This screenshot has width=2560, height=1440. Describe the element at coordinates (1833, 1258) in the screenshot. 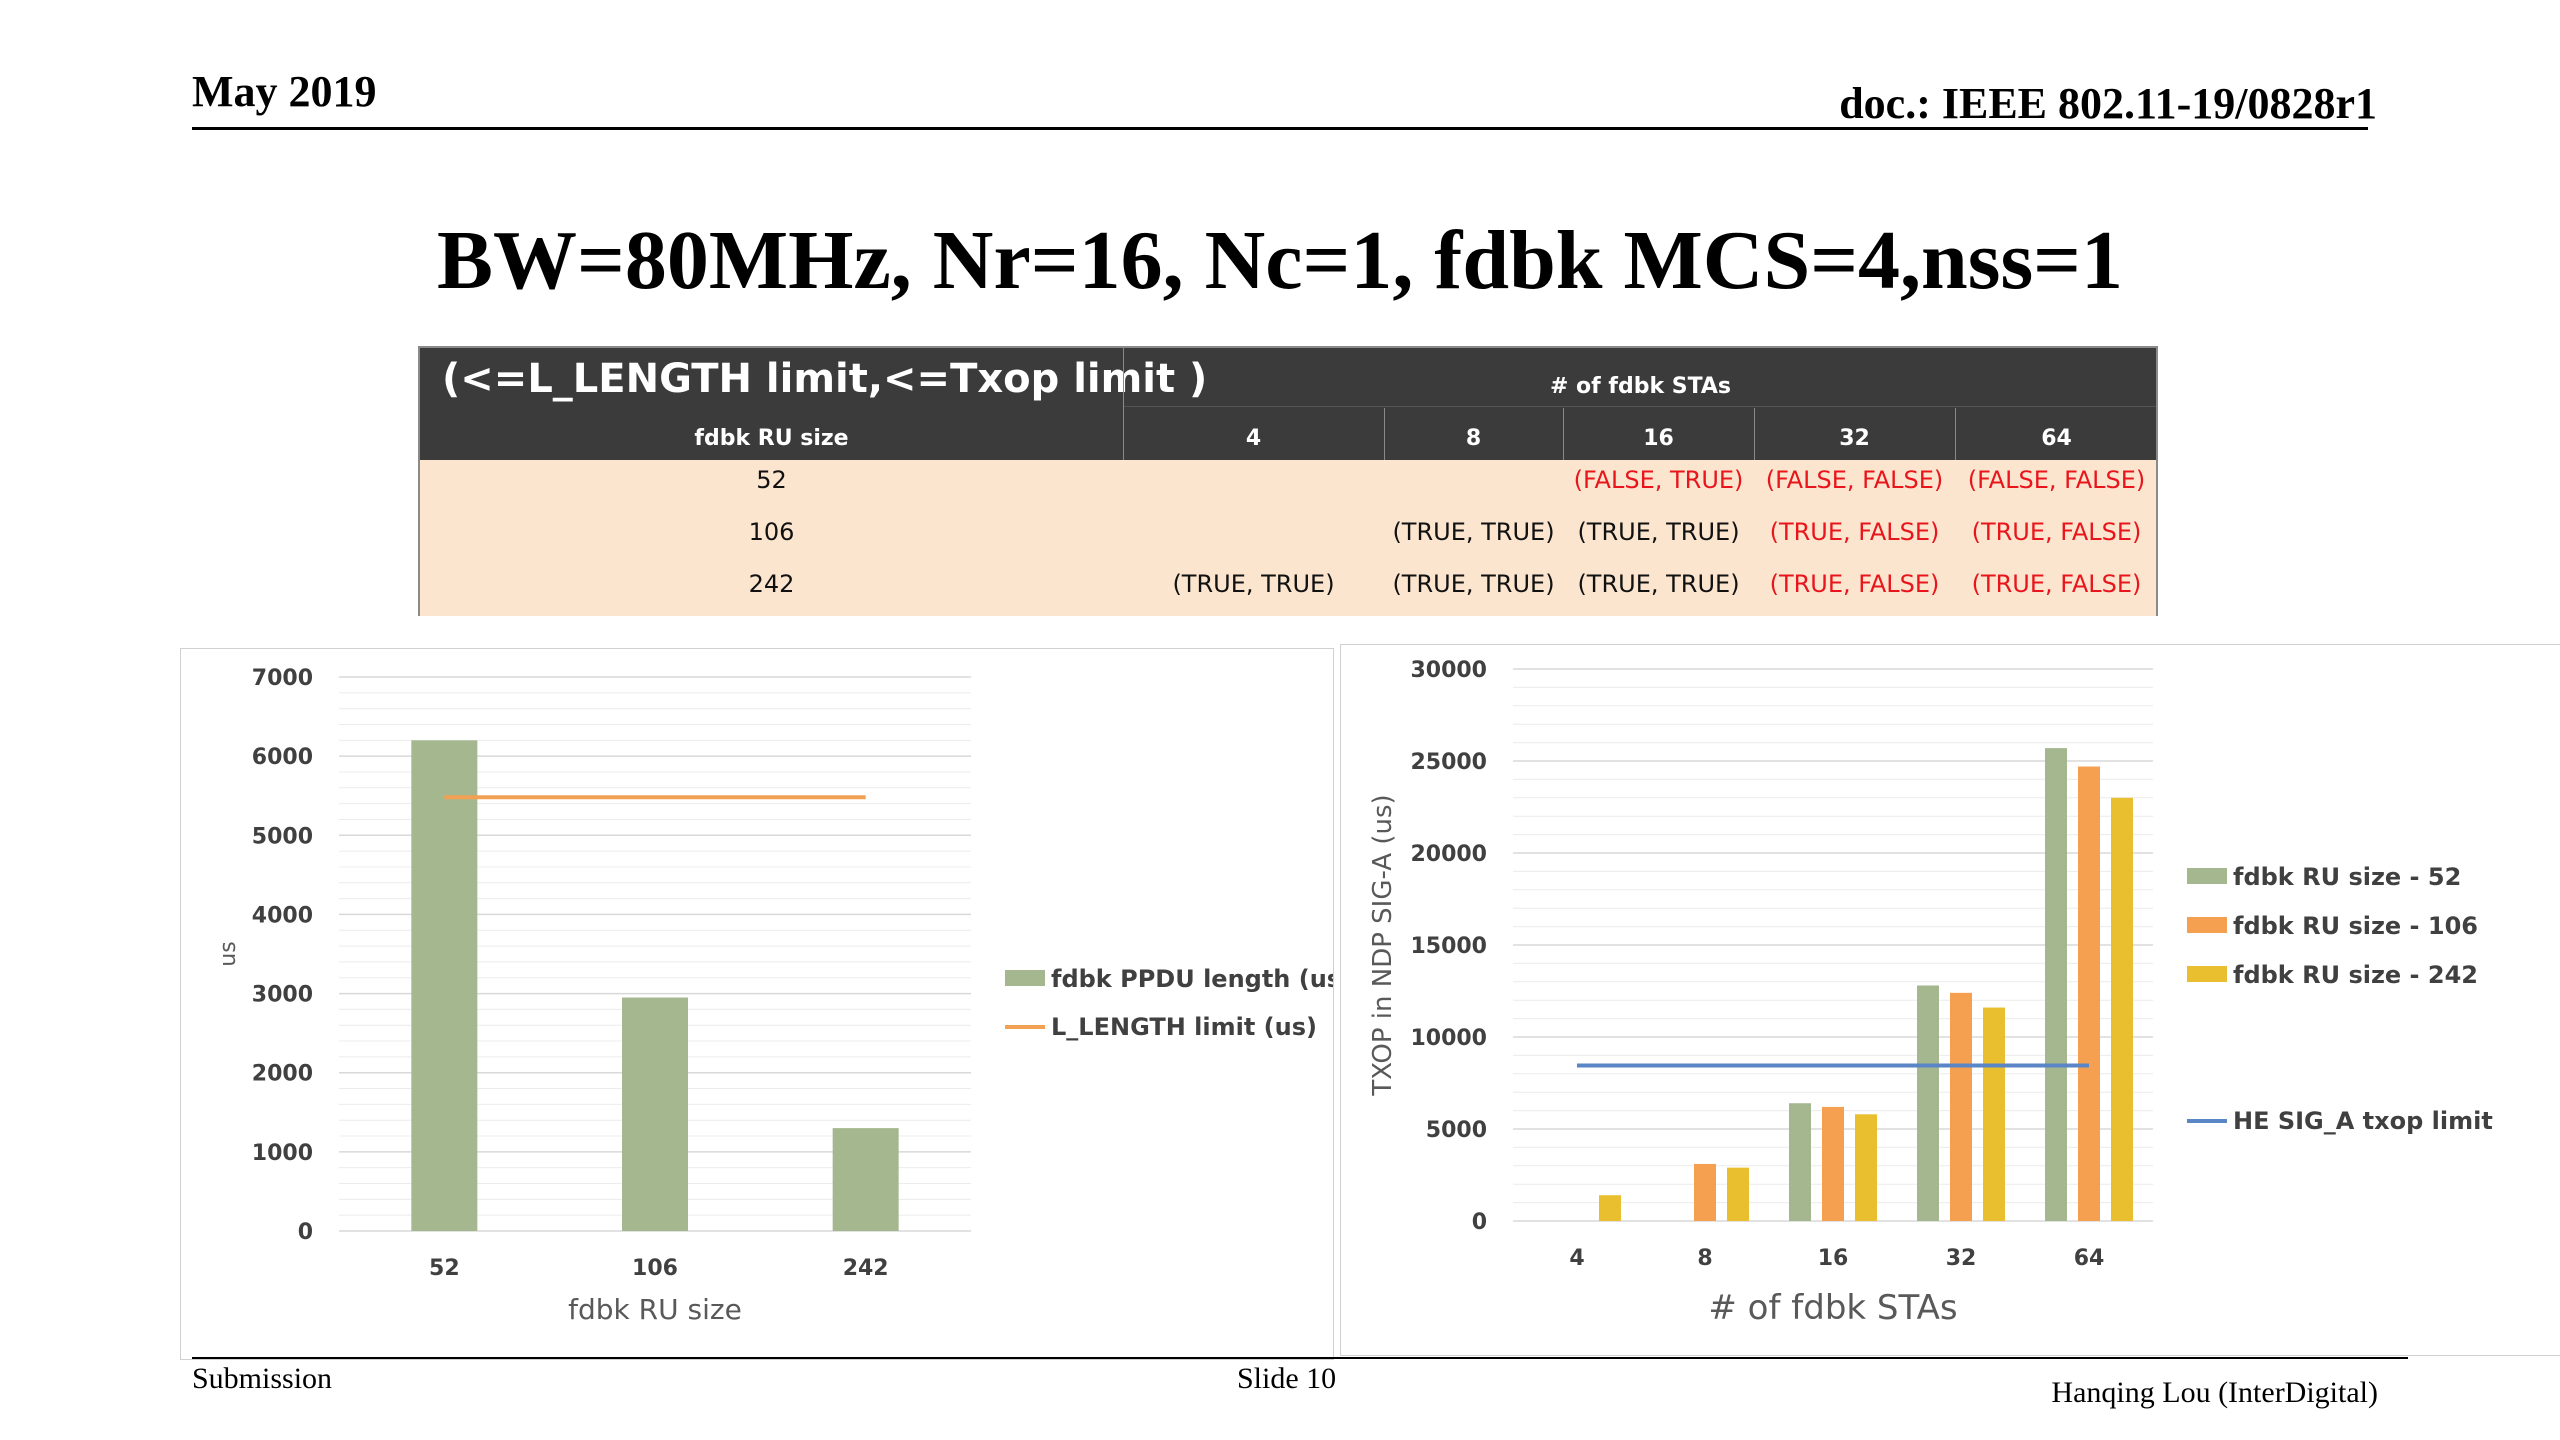

I see `x-tick-label: 16` at that location.